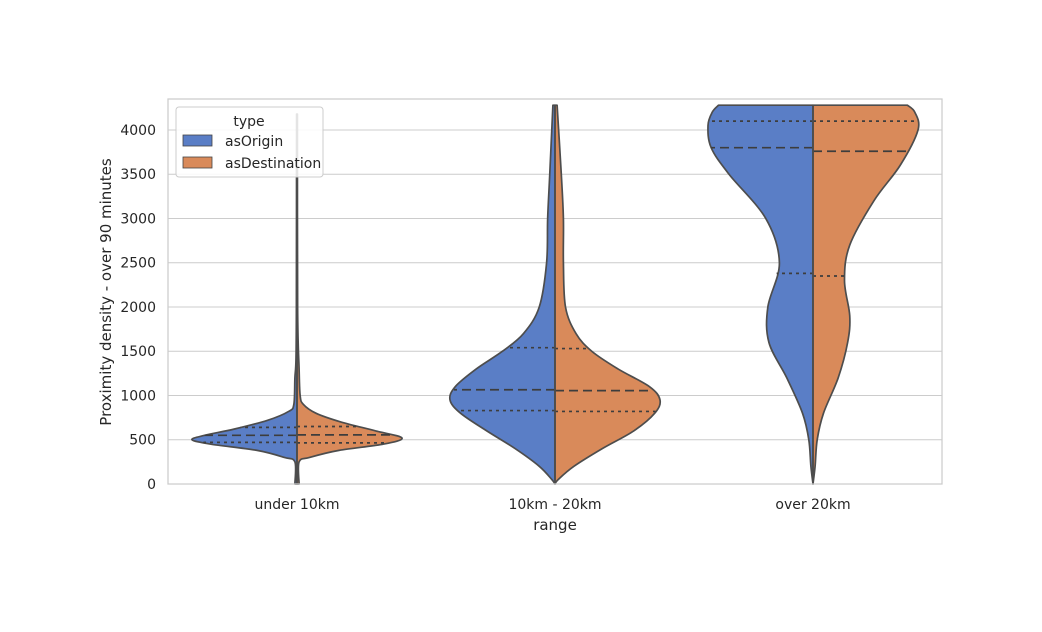 Image resolution: width=1042 pixels, height=632 pixels. I want to click on x-axis-title: range, so click(555, 525).